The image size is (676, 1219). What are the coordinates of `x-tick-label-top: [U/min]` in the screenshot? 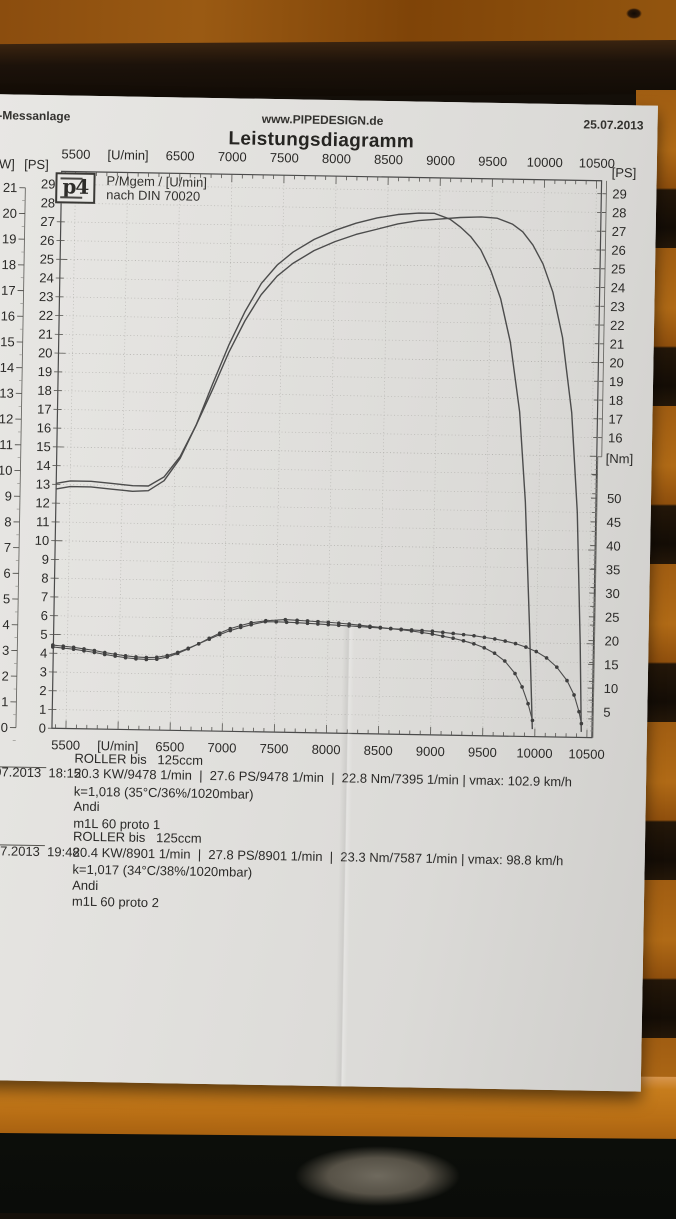 It's located at (127, 155).